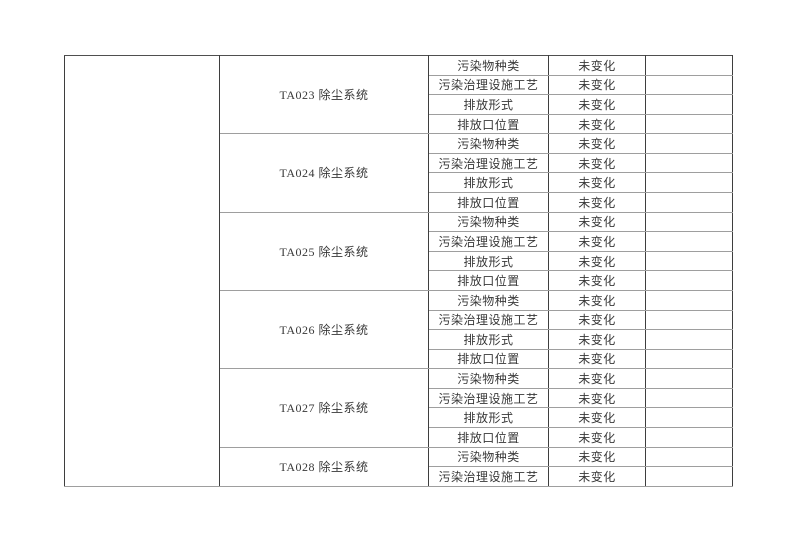  I want to click on system-cell-ta026: TA026 除尘系统, so click(324, 329).